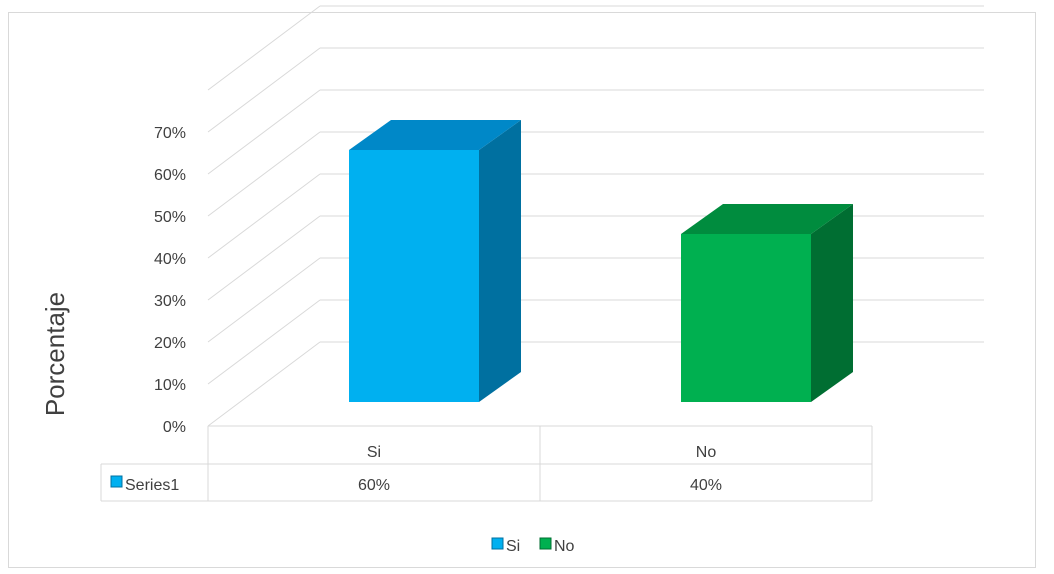 Image resolution: width=1054 pixels, height=574 pixels. I want to click on legend-swatch-no, so click(545, 543).